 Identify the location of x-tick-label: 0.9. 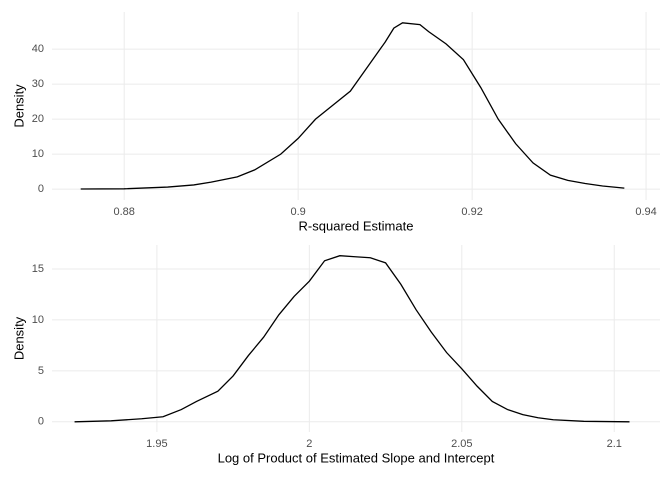
(298, 212).